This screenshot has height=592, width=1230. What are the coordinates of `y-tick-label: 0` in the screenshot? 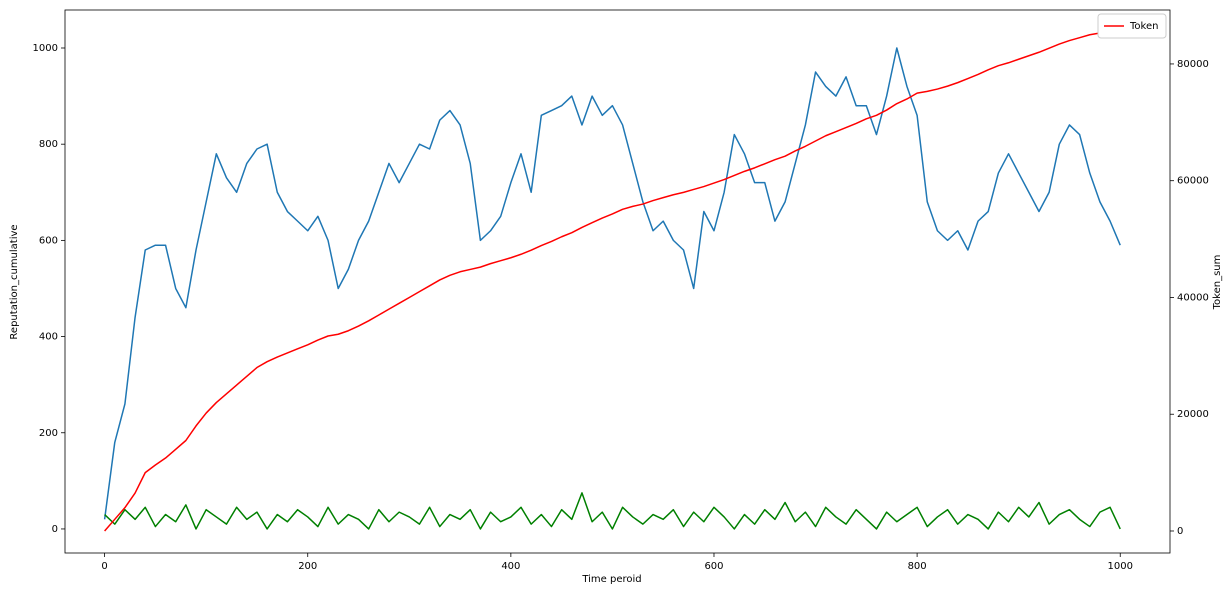 It's located at (55, 529).